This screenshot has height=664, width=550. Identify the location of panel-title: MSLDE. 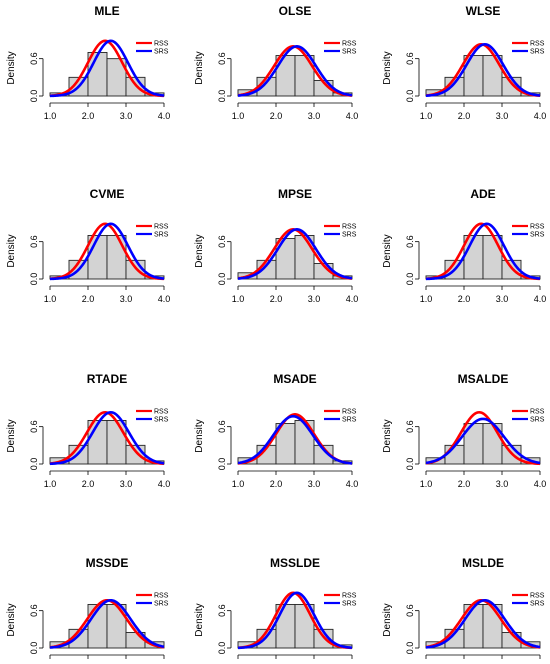
(483, 563).